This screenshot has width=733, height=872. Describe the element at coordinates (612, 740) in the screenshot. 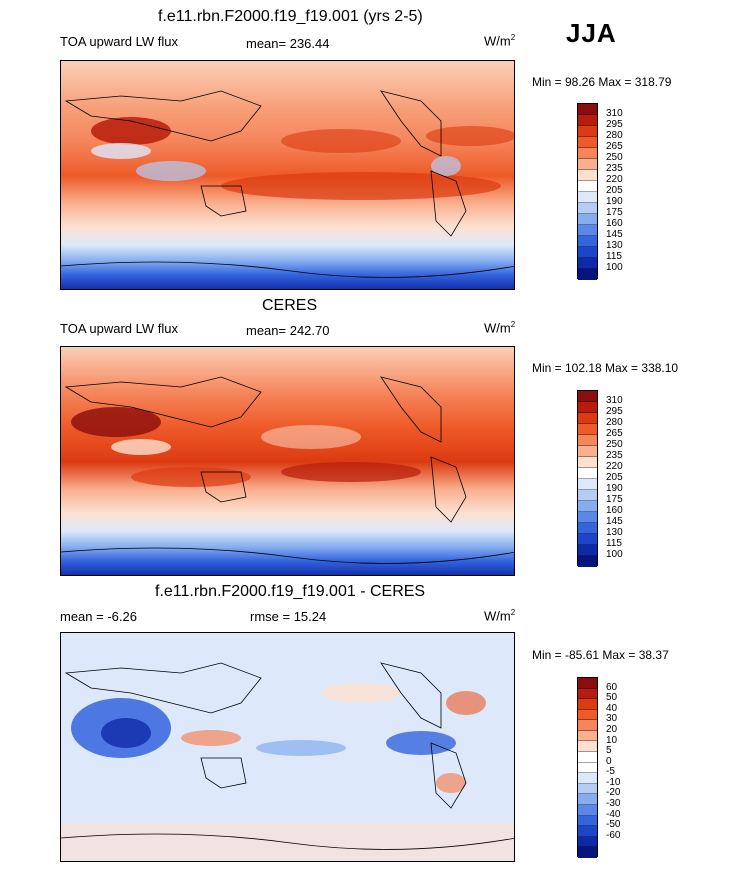

I see `colorbar-label: 10` at that location.